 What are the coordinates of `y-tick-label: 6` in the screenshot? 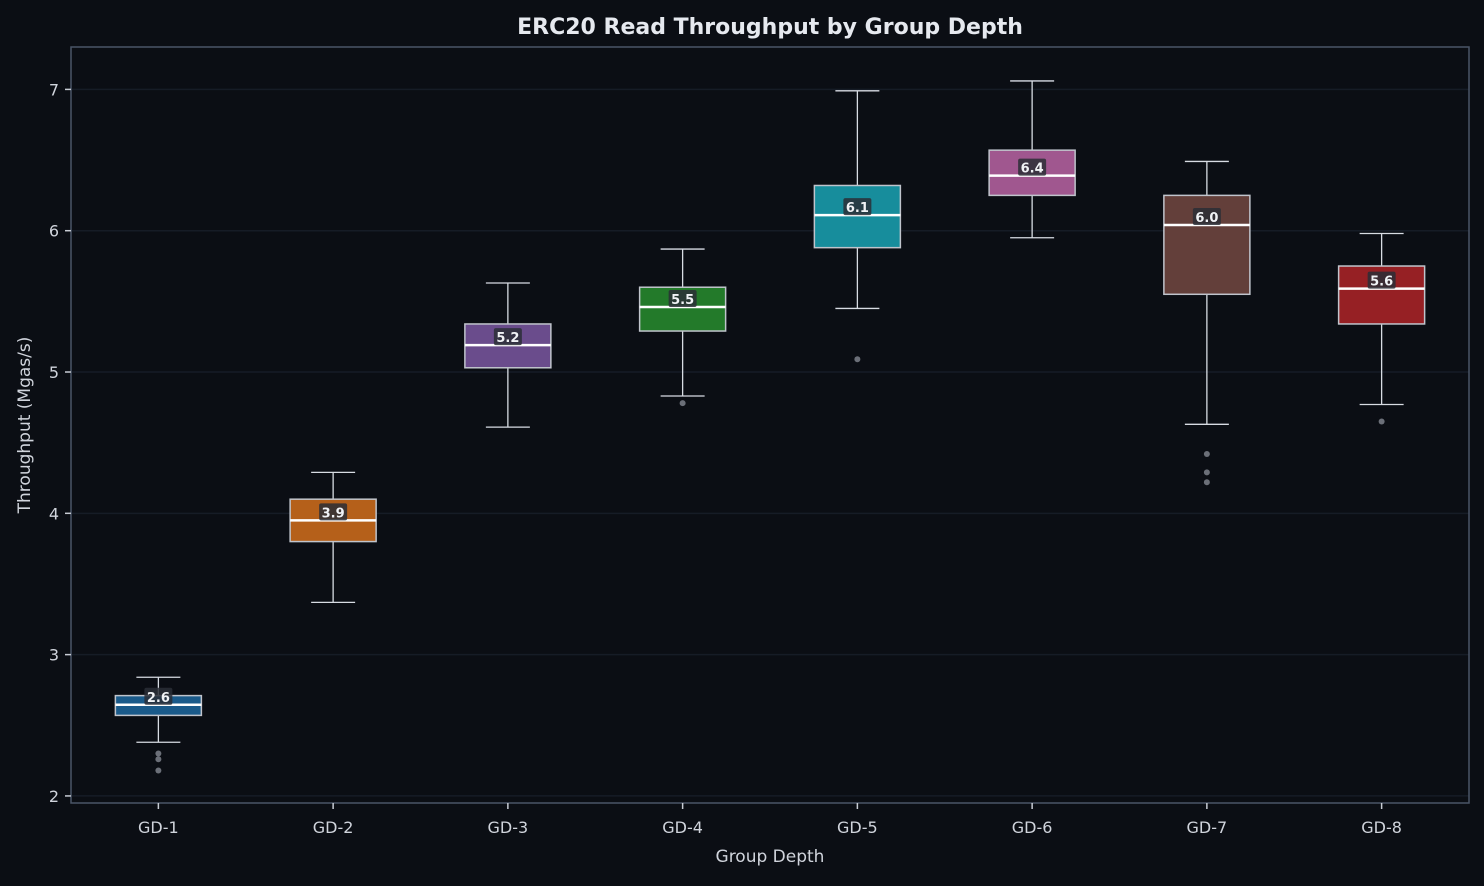 It's located at (54, 231).